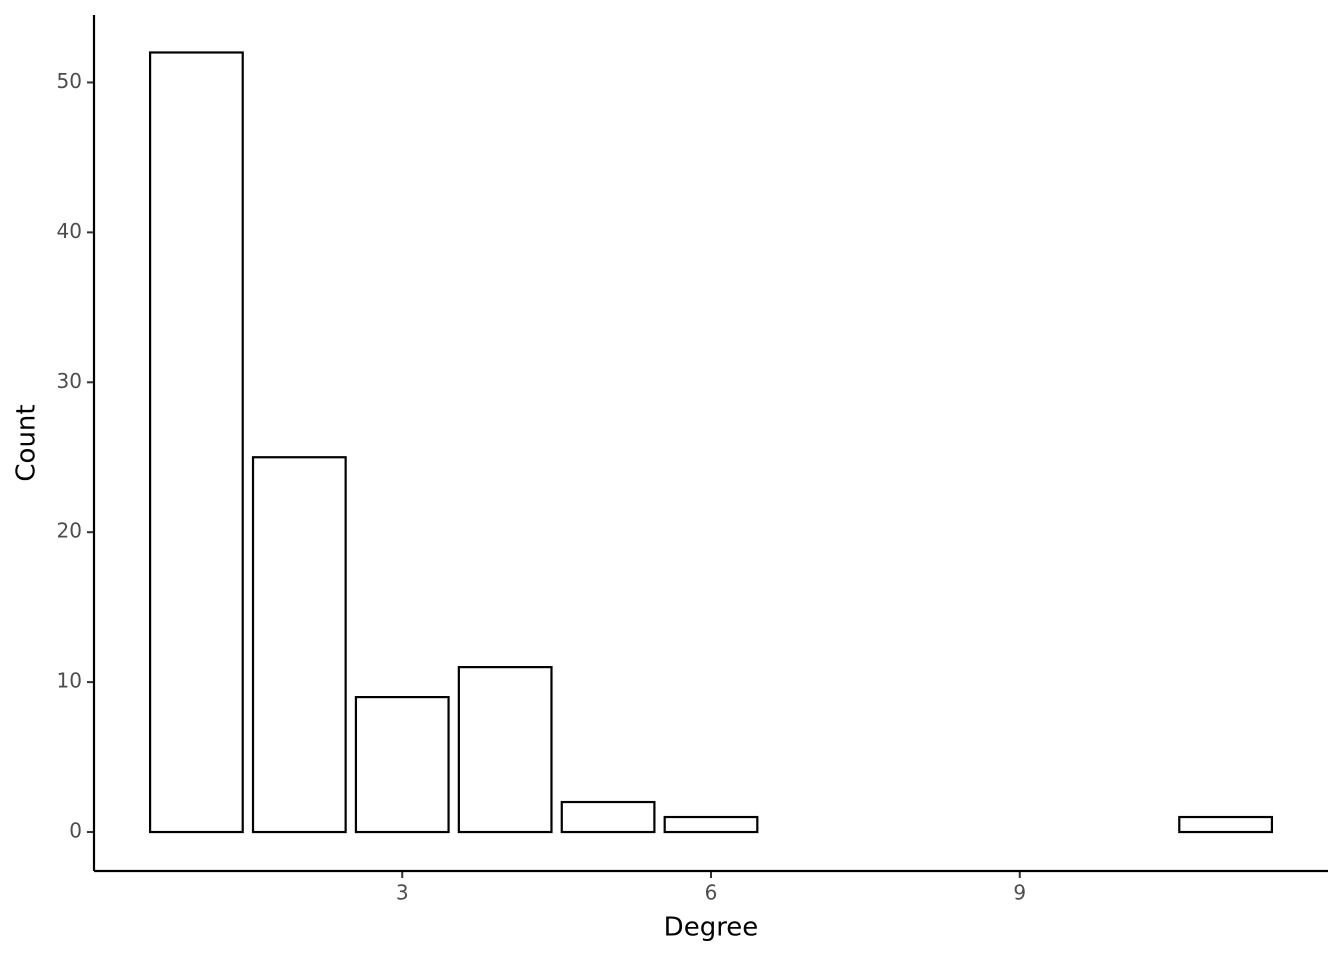  I want to click on x-tick-label: 6, so click(711, 893).